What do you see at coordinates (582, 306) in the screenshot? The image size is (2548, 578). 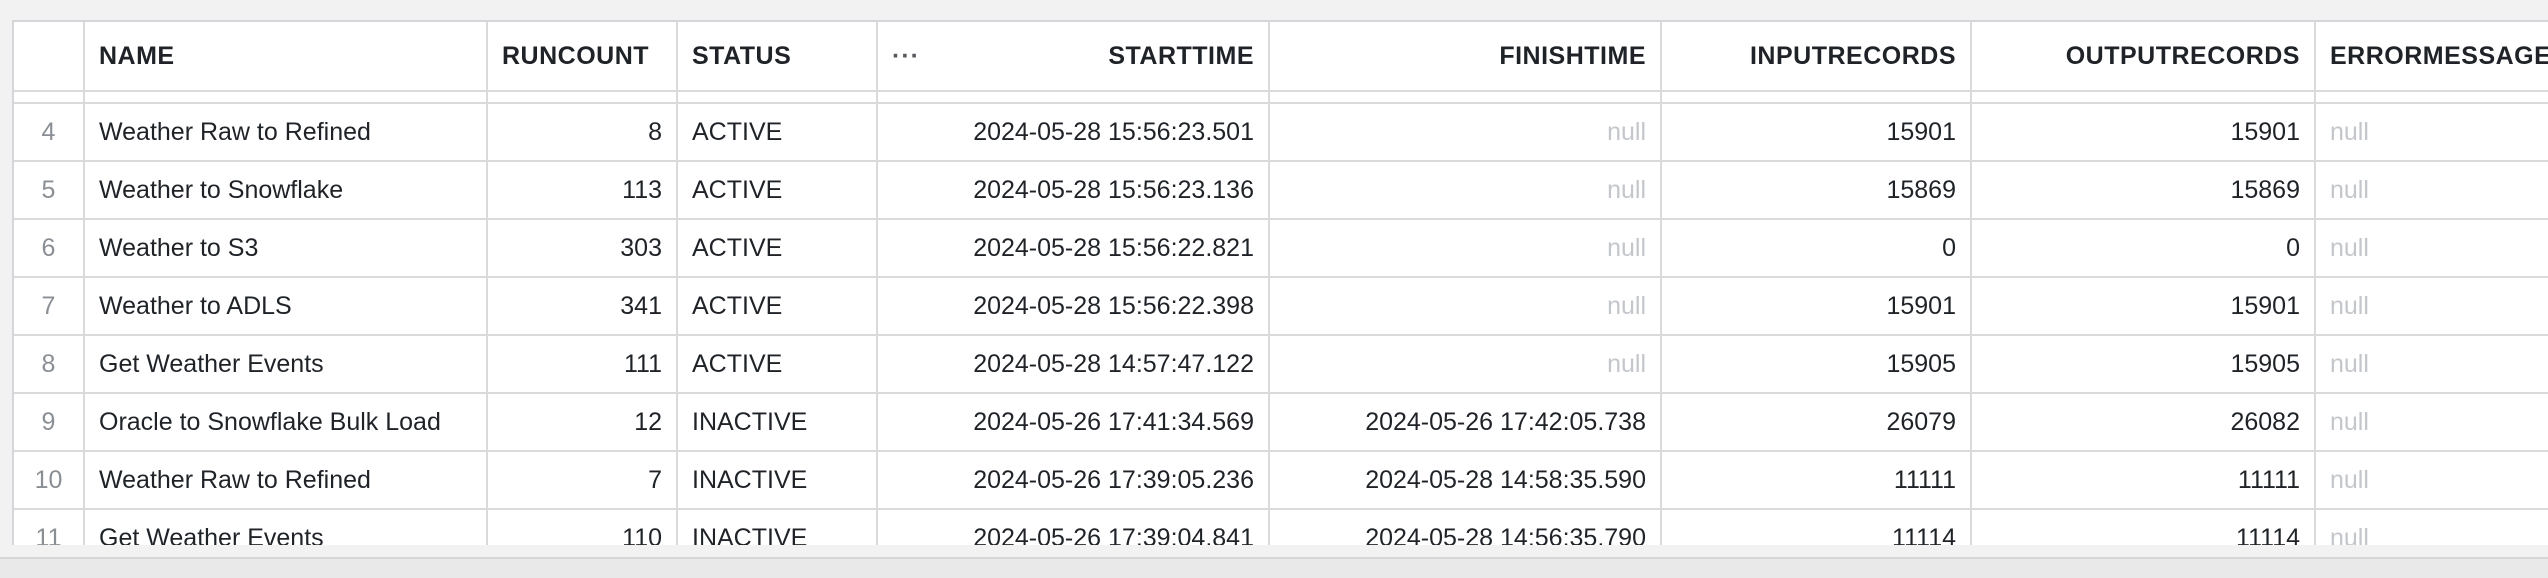 I see `cell-runcount: 341` at bounding box center [582, 306].